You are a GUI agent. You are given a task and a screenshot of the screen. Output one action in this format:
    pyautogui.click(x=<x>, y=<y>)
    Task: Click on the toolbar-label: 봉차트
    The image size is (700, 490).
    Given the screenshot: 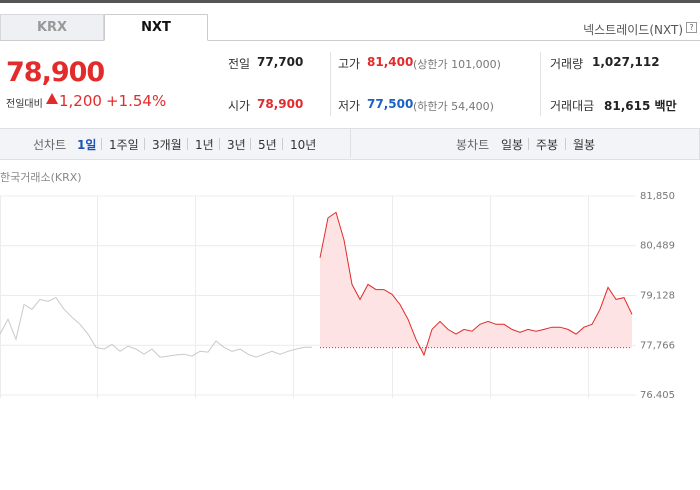 What is the action you would take?
    pyautogui.click(x=473, y=145)
    